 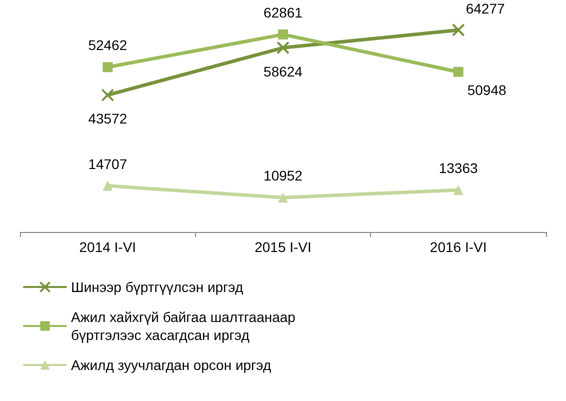 I want to click on data-label: 14707, so click(x=108, y=164).